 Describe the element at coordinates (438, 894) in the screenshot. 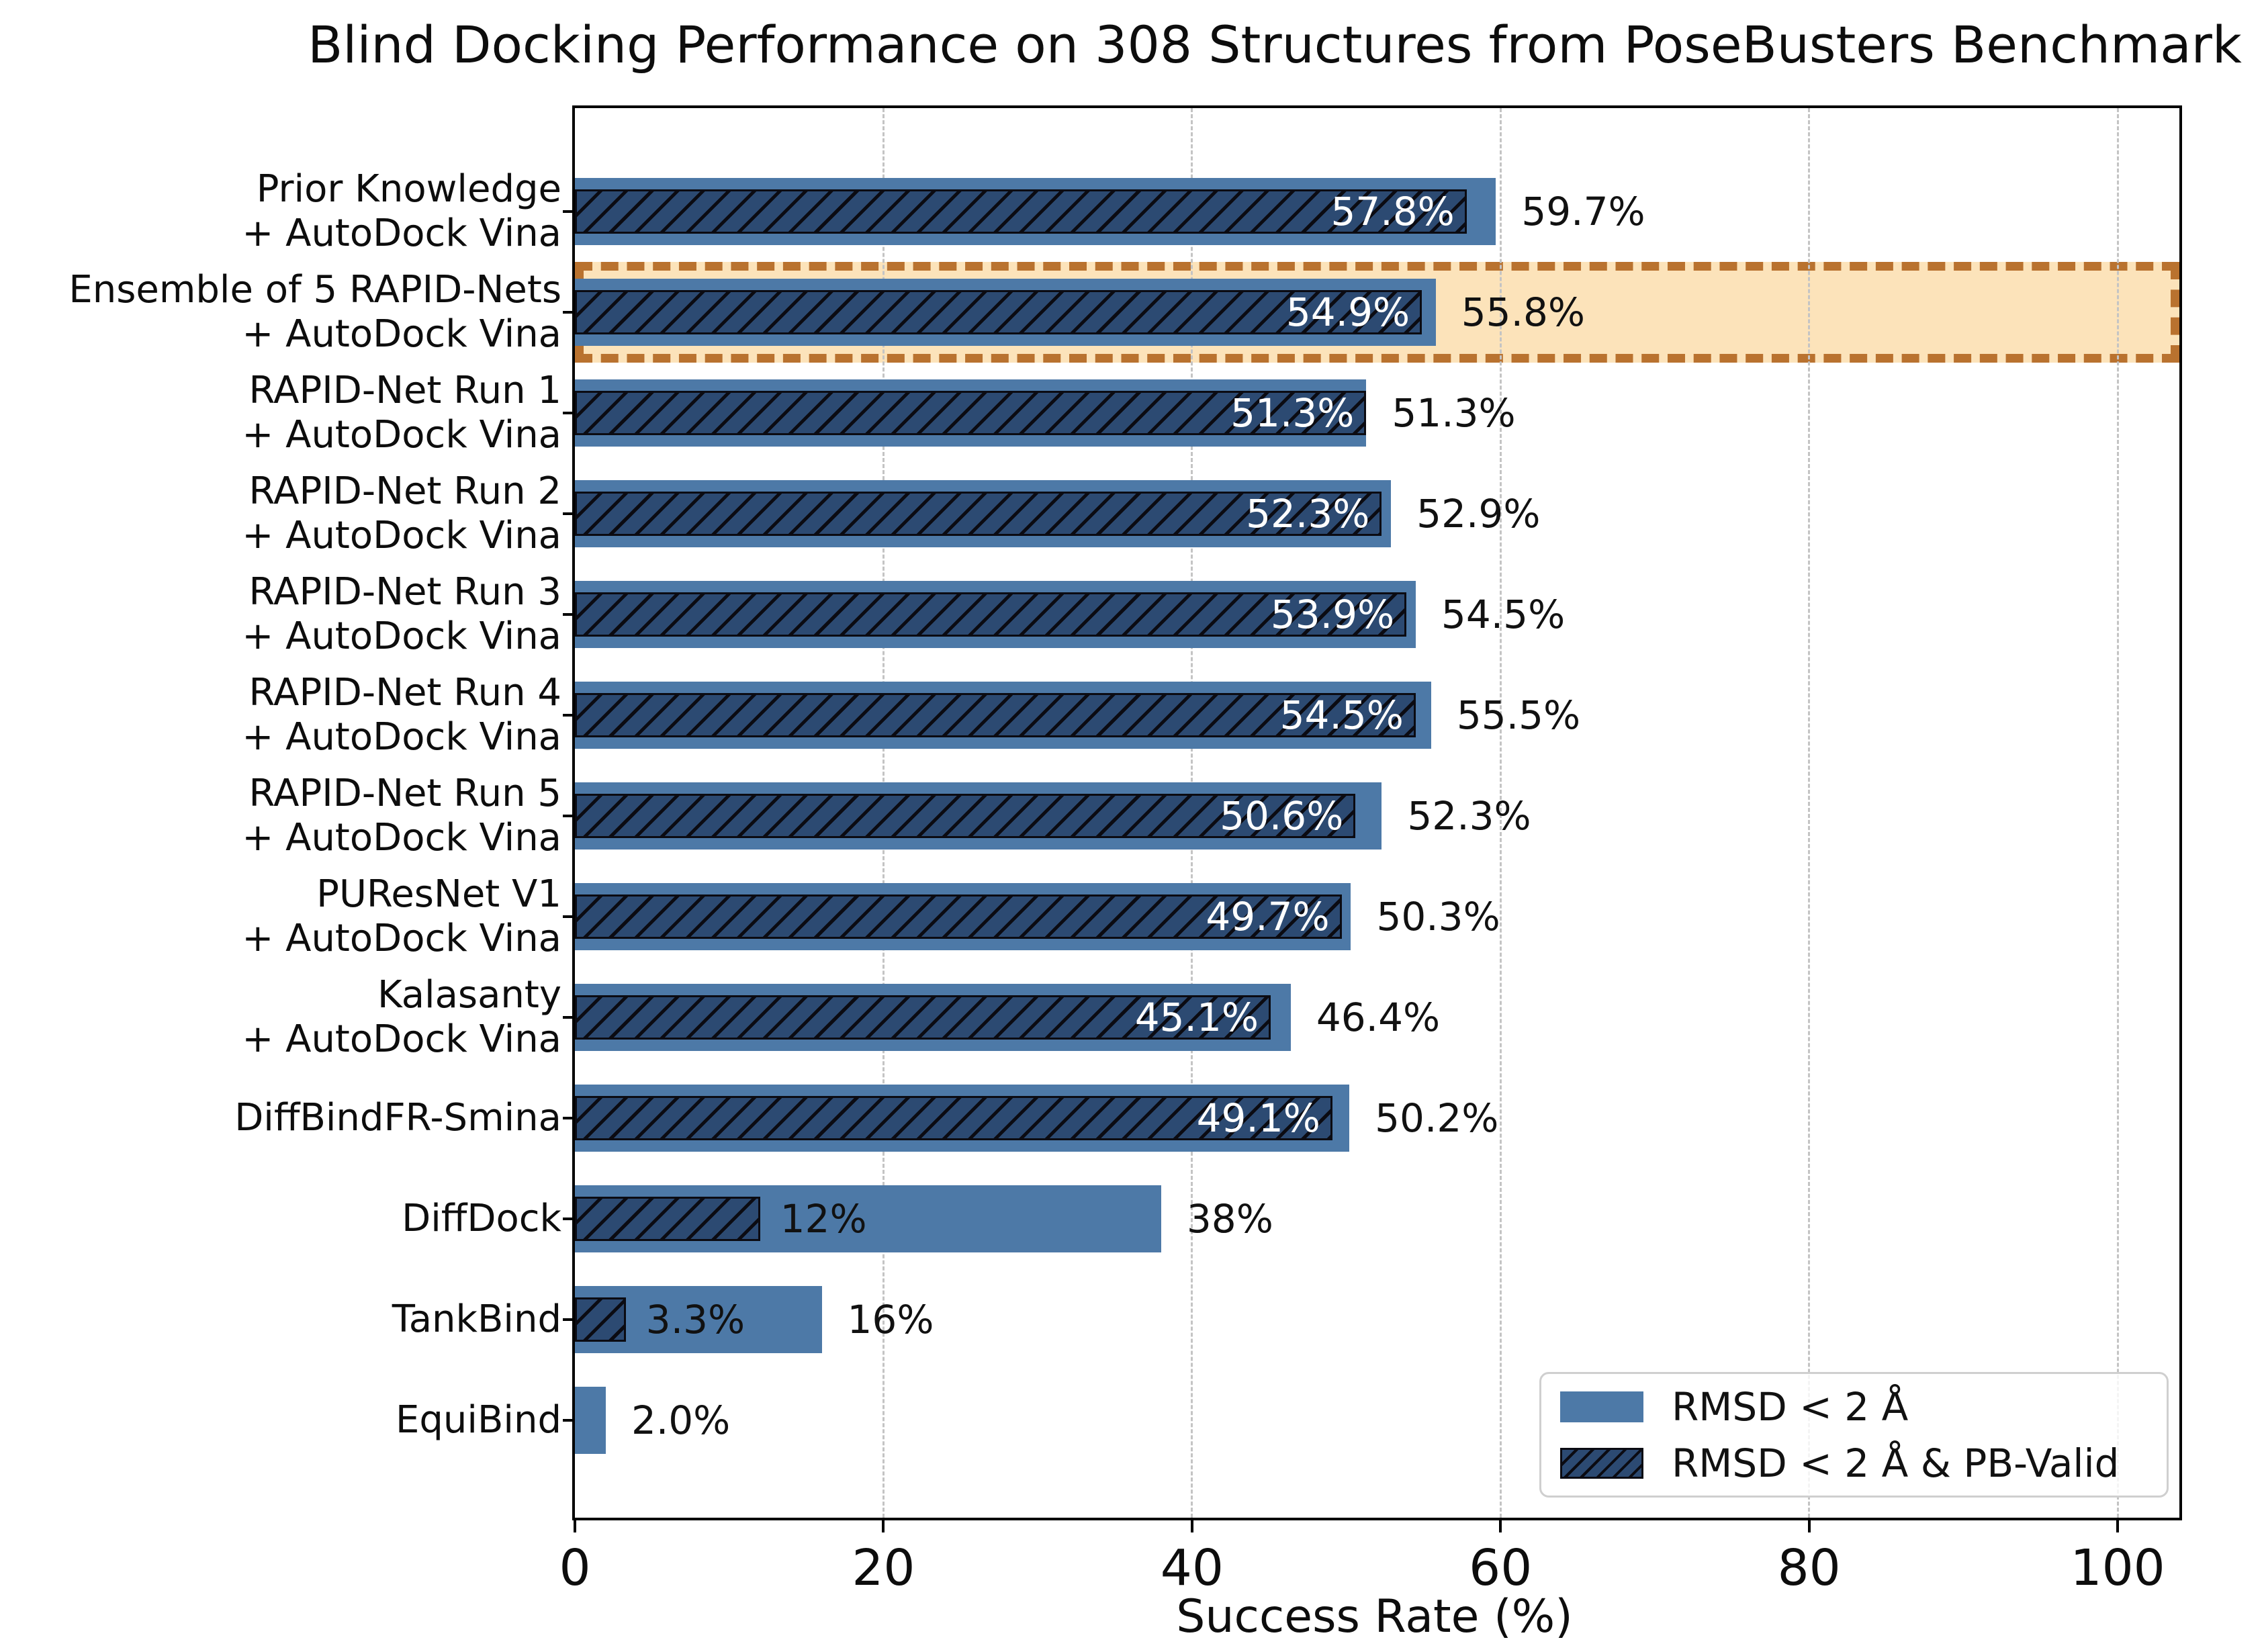

I see `category-label-line: PUResNet V1` at that location.